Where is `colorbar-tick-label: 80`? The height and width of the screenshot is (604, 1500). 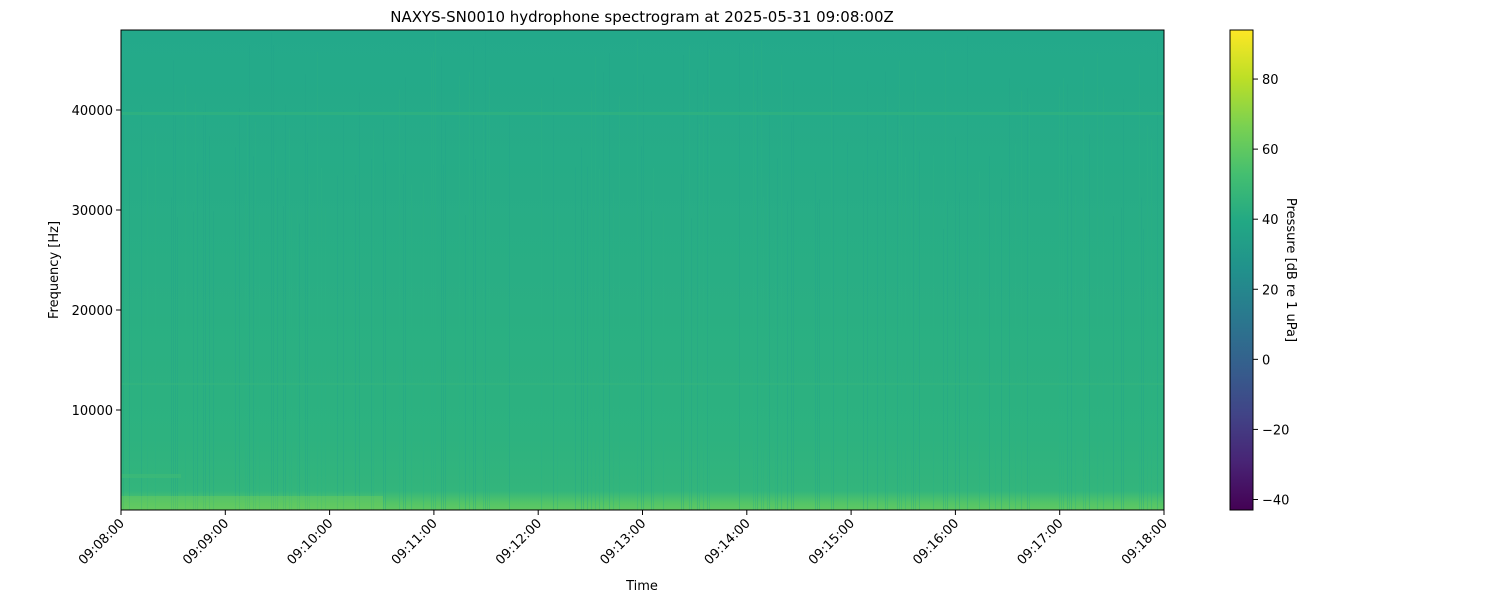
colorbar-tick-label: 80 is located at coordinates (1270, 80).